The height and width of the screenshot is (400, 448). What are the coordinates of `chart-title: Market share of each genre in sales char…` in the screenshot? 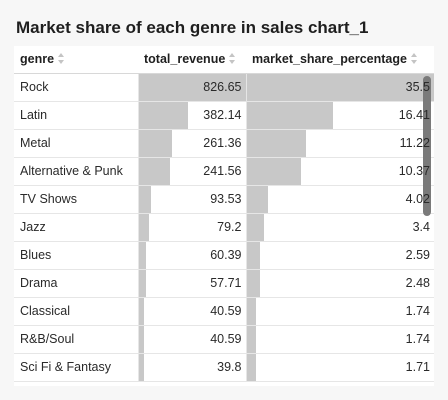 It's located at (192, 27).